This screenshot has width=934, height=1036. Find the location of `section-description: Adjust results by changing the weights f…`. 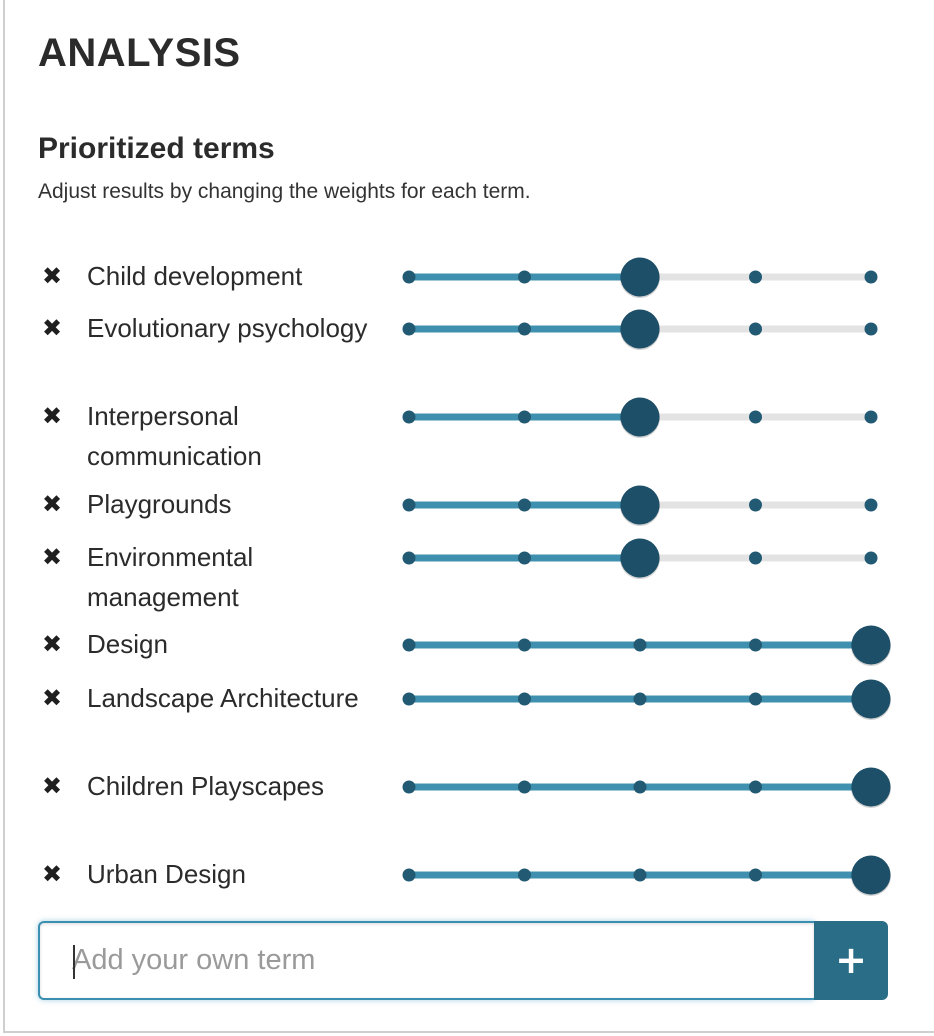

section-description: Adjust results by changing the weights f… is located at coordinates (284, 191).